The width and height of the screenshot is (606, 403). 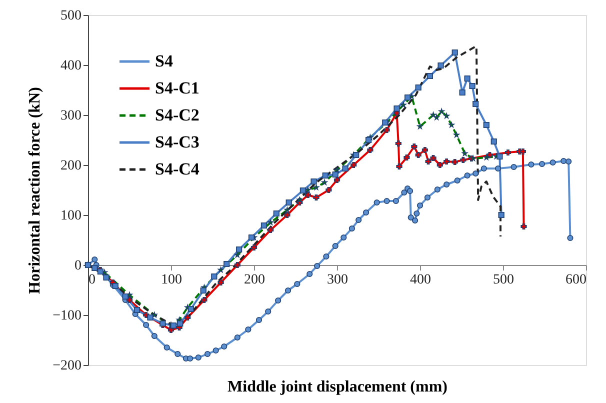 What do you see at coordinates (254, 280) in the screenshot?
I see `x-tick-label: 200` at bounding box center [254, 280].